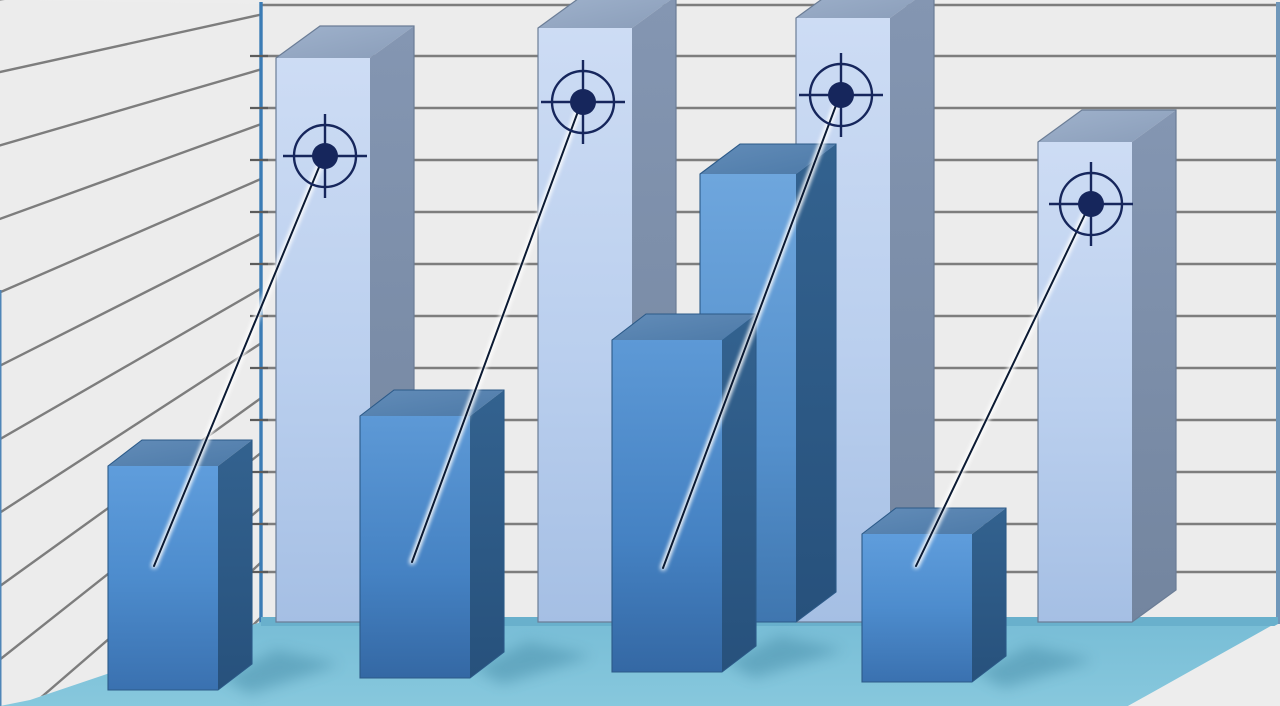 The image size is (1280, 706). I want to click on dark-bar-1-outline, so click(180, 565).